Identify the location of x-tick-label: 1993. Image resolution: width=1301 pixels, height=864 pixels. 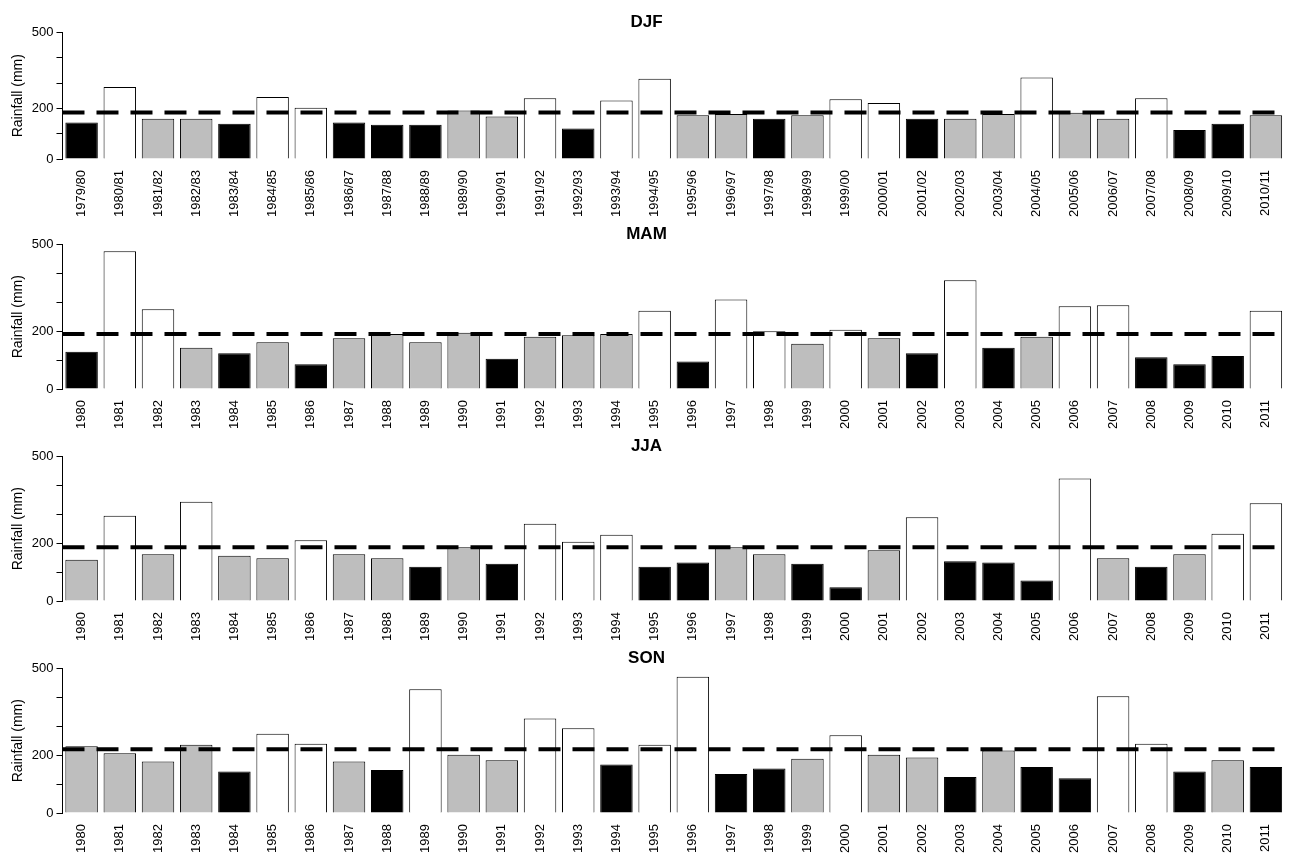
(577, 838).